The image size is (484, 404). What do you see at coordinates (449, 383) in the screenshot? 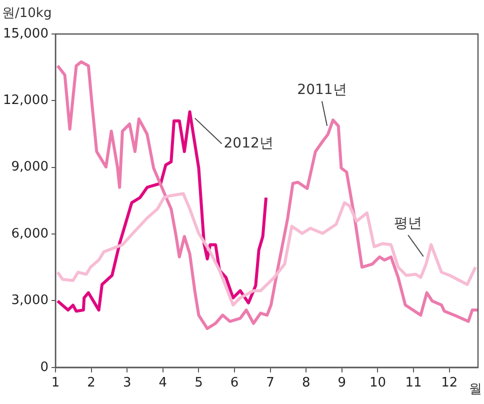
I see `x-tick-label: 12` at bounding box center [449, 383].